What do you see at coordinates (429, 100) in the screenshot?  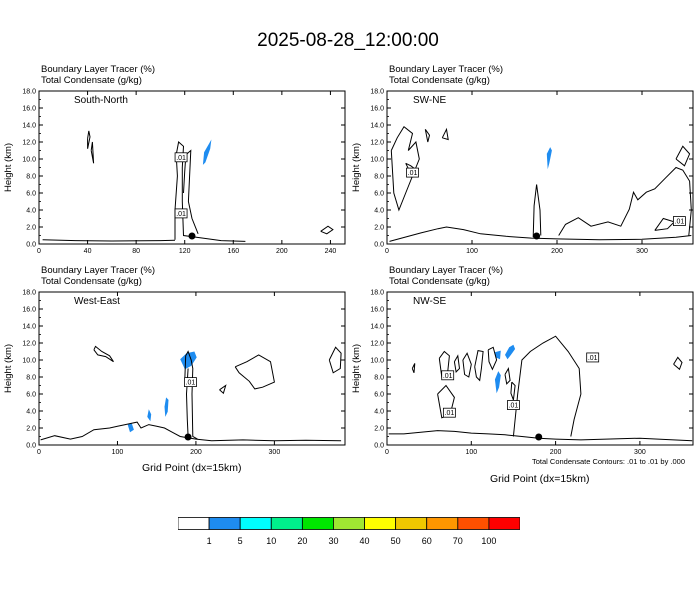 I see `panel-direction-label: SW-NE` at bounding box center [429, 100].